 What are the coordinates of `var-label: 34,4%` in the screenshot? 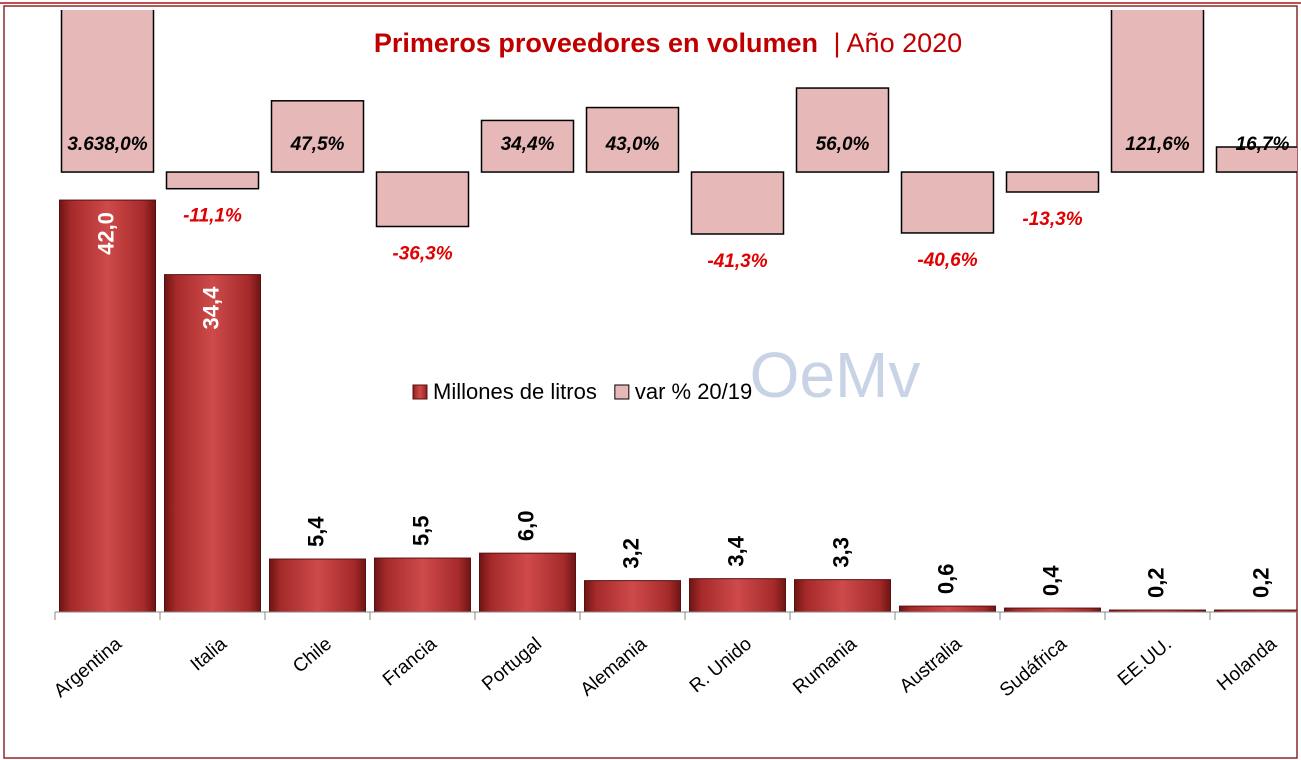 It's located at (528, 144).